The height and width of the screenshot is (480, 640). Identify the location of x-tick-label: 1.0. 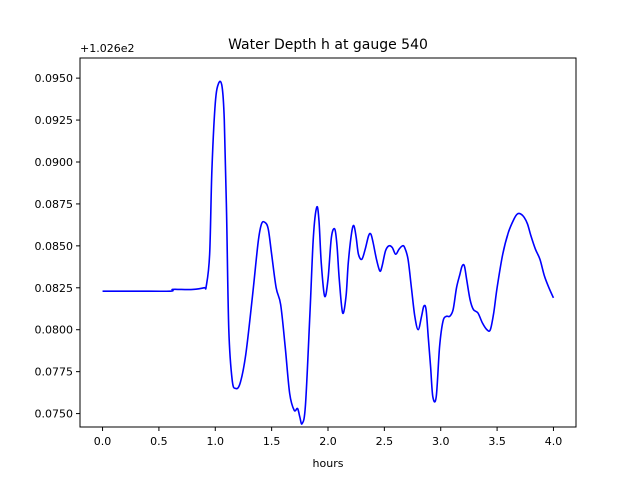
(216, 441).